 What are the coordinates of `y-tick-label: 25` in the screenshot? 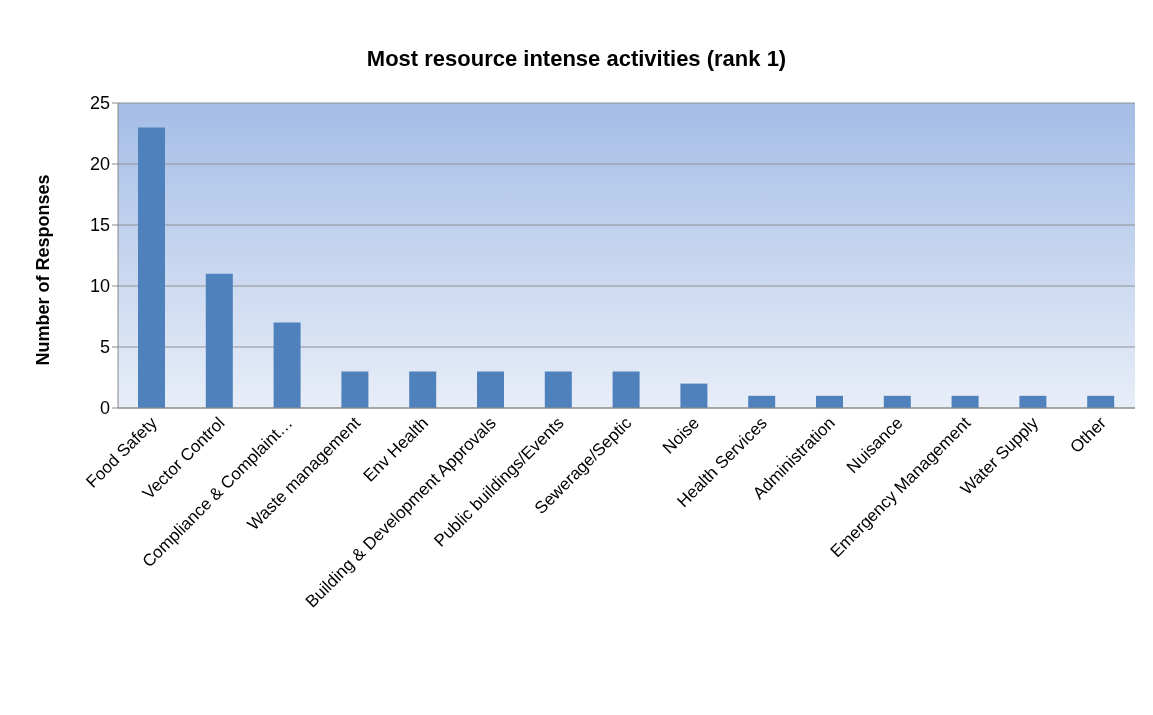 It's located at (99, 103).